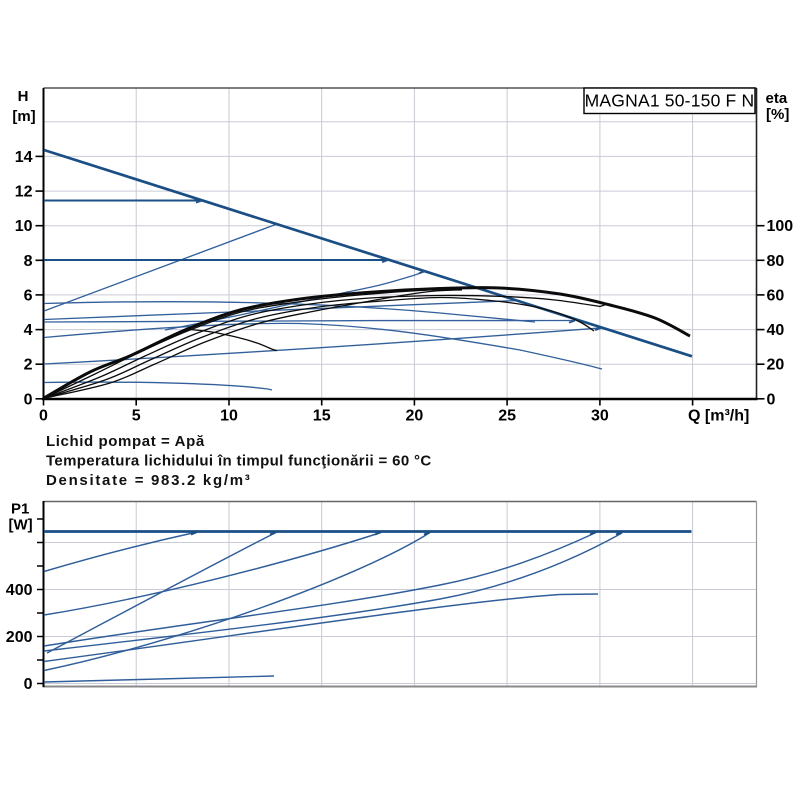 The width and height of the screenshot is (800, 800). What do you see at coordinates (28, 330) in the screenshot?
I see `svg-text: 4` at bounding box center [28, 330].